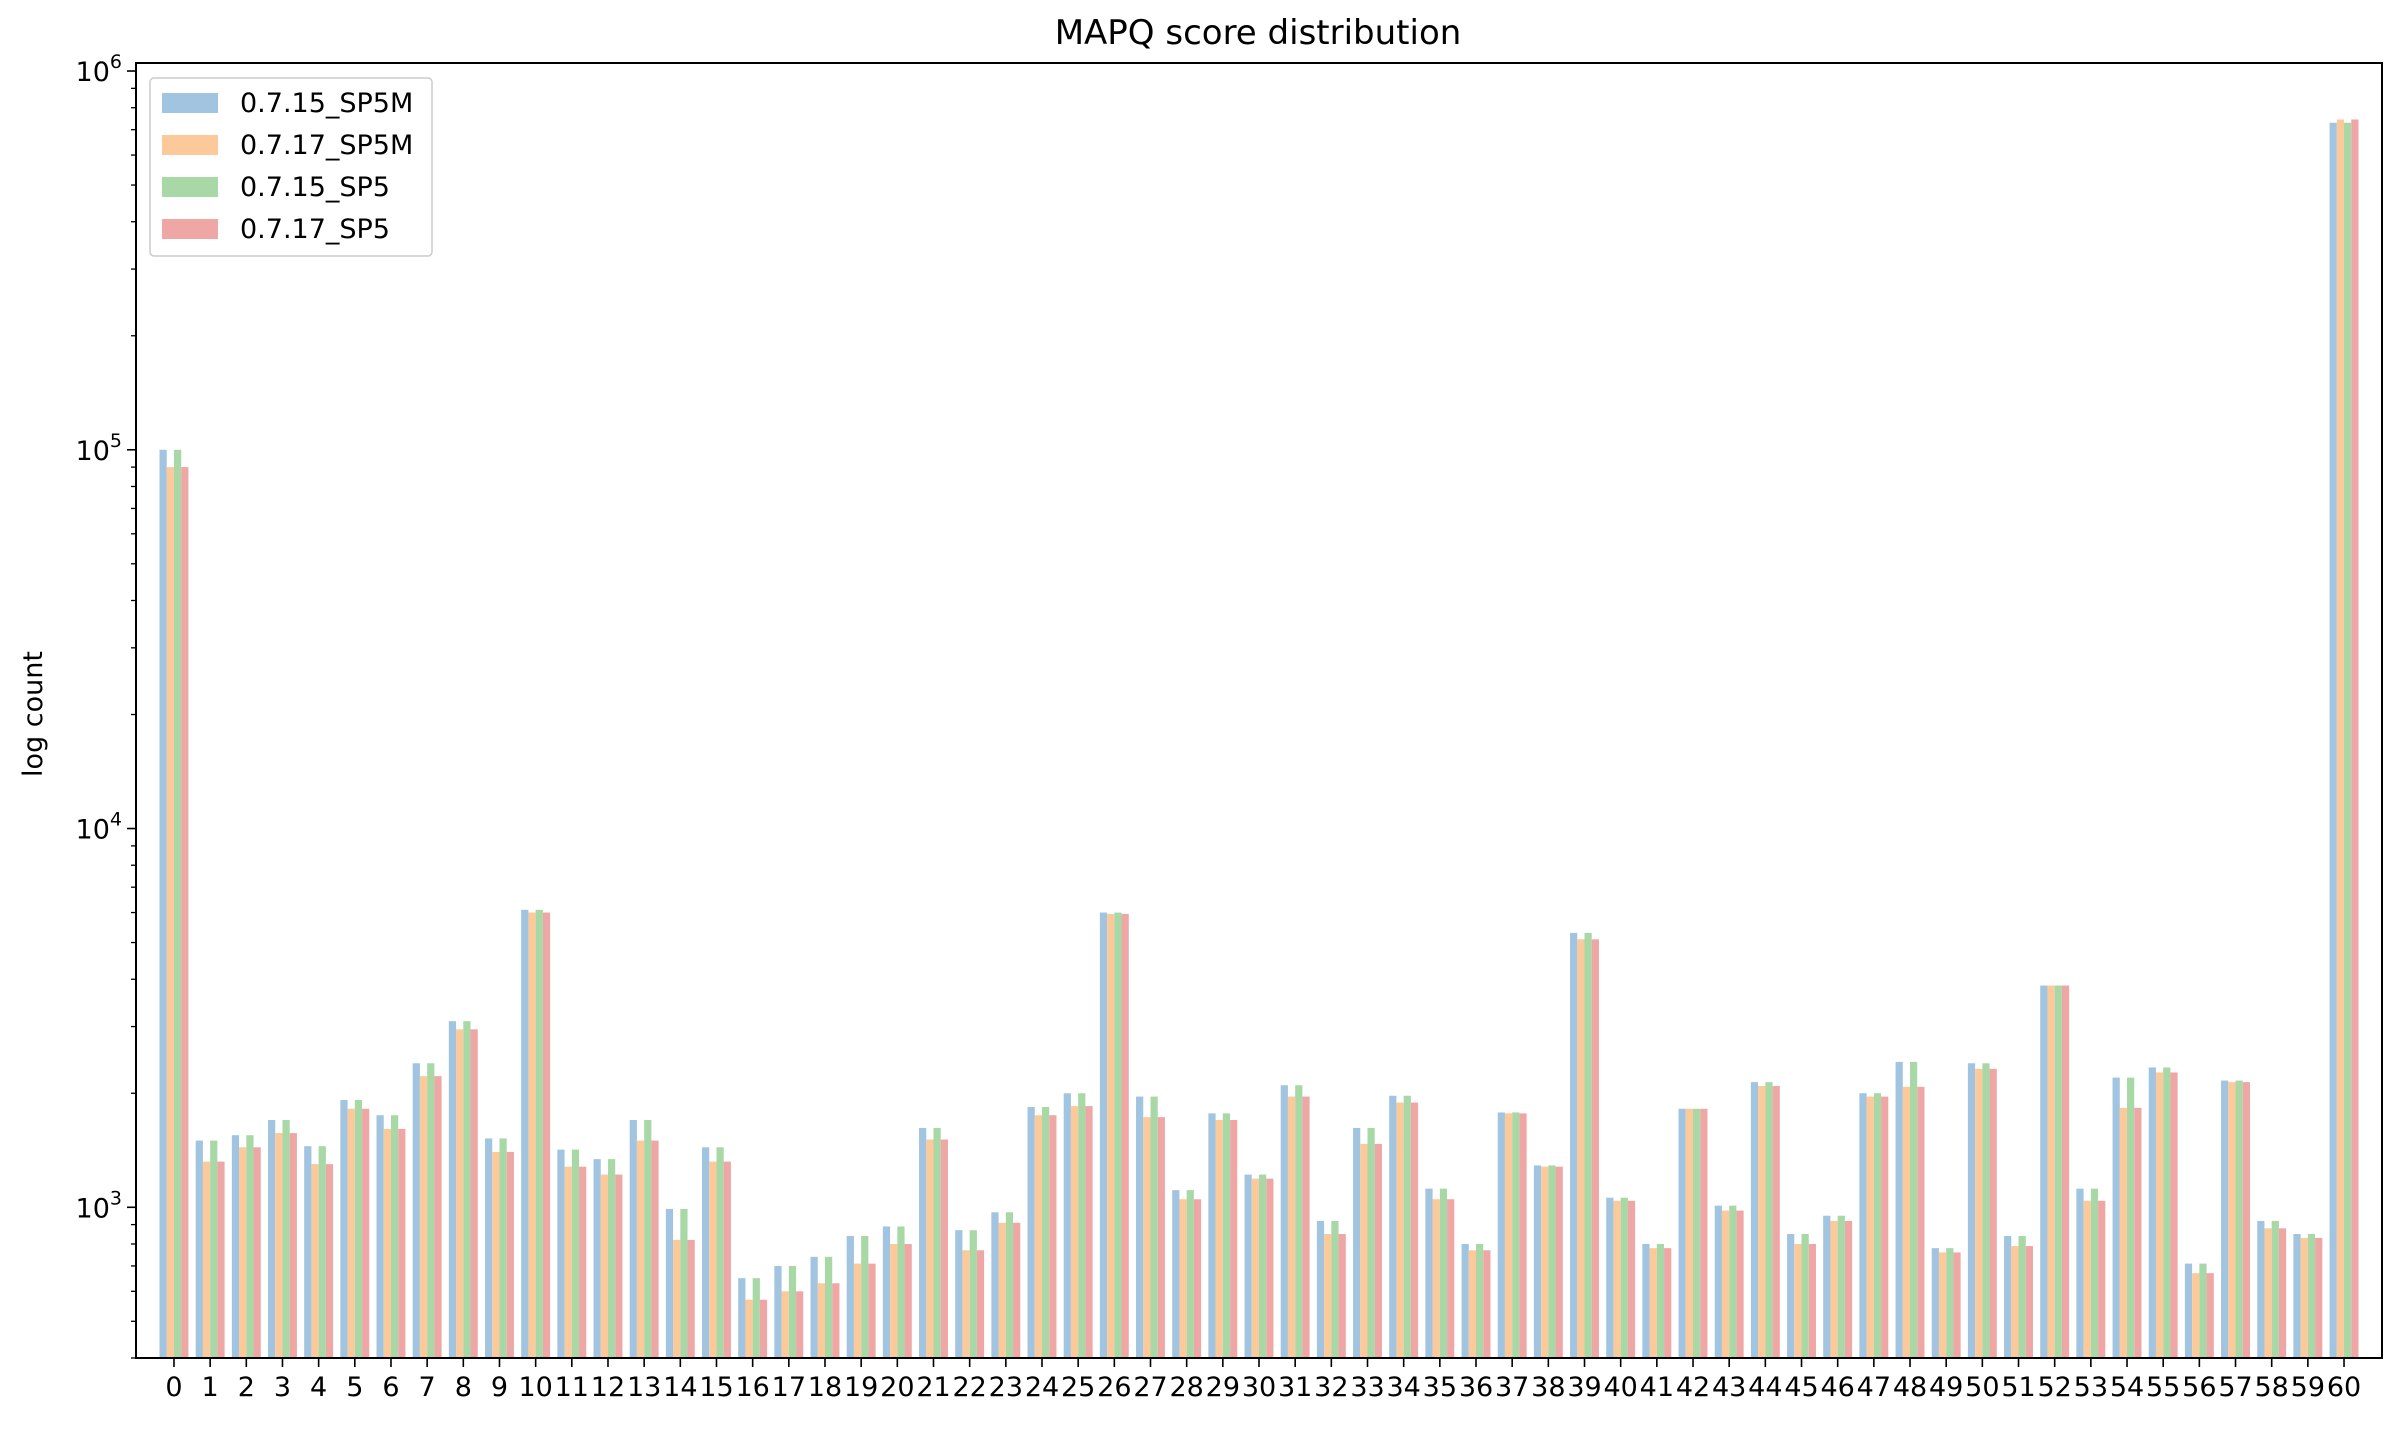  I want to click on bar-0.7.17_SP5M-23, so click(1002, 1290).